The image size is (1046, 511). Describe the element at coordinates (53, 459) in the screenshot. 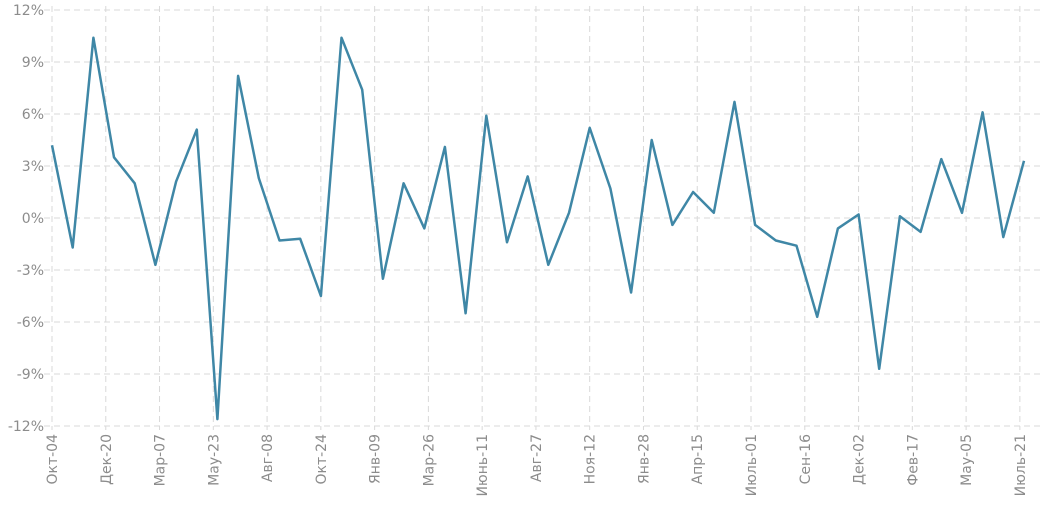

I see `x-tick-label: Окт-04` at that location.